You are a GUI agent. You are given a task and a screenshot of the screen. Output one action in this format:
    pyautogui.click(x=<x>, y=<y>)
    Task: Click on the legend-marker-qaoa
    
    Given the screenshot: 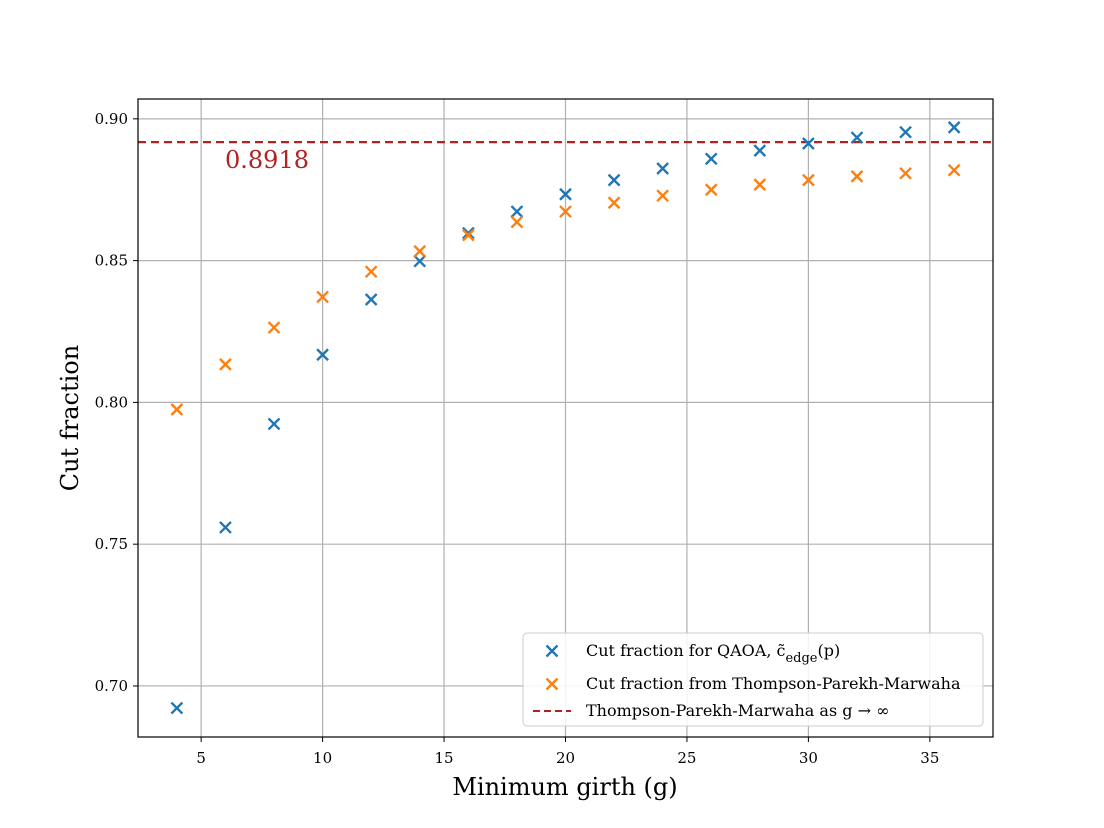 What is the action you would take?
    pyautogui.click(x=552, y=651)
    